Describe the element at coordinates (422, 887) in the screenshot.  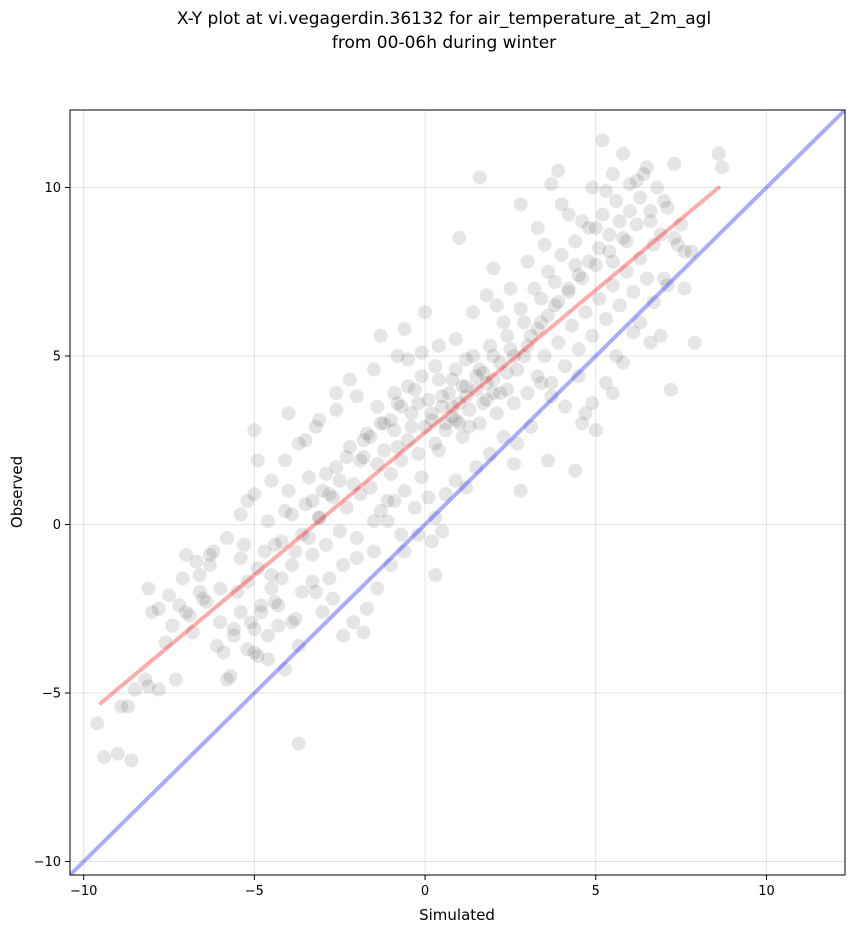
I see `x-axis: −10 −5 0 5 10` at that location.